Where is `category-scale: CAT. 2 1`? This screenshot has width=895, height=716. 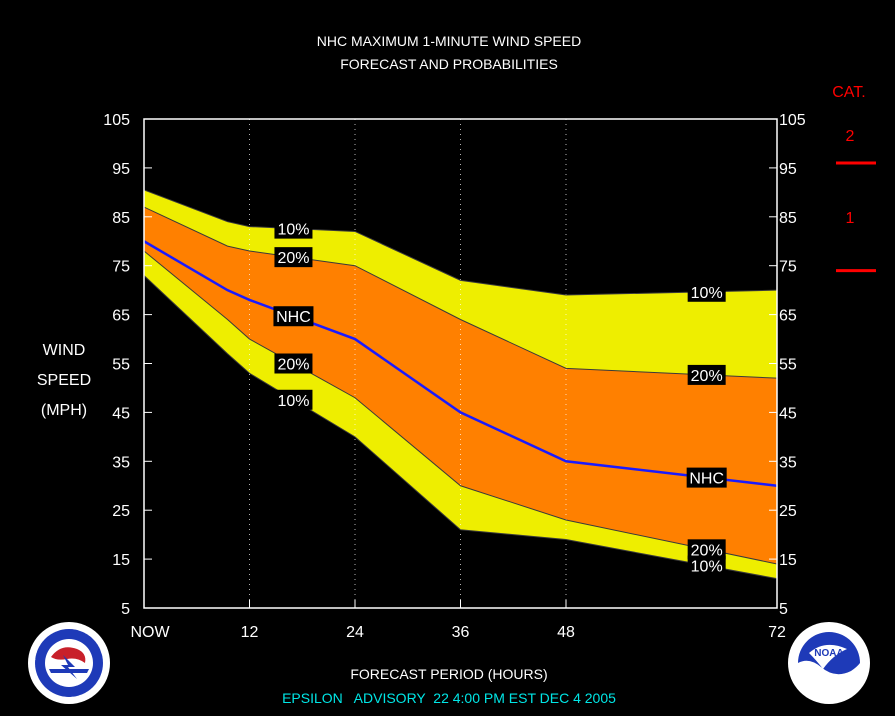 category-scale: CAT. 2 1 is located at coordinates (854, 178).